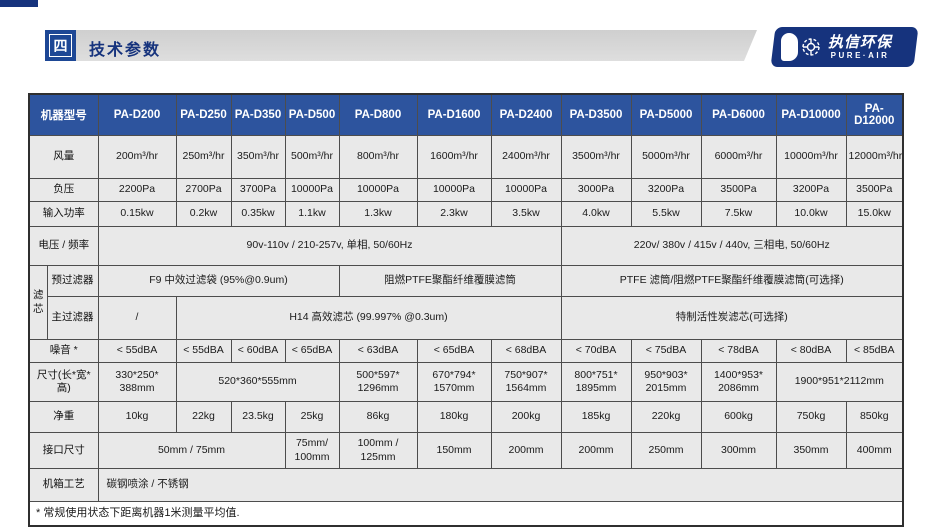  What do you see at coordinates (137, 190) in the screenshot?
I see `spec-value-cell: 2200Pa` at bounding box center [137, 190].